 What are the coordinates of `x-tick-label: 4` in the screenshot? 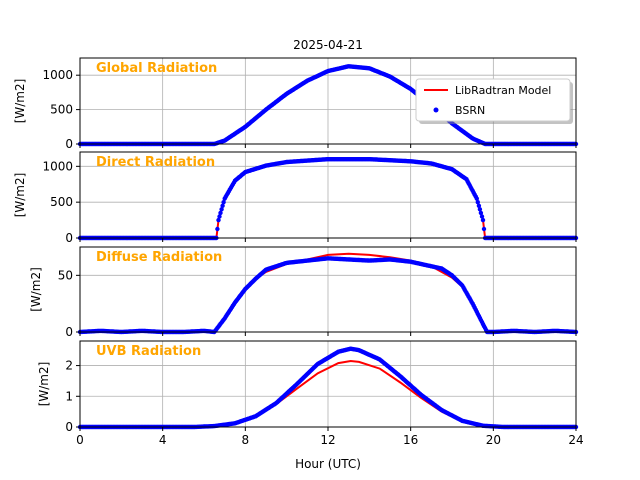 It's located at (163, 440).